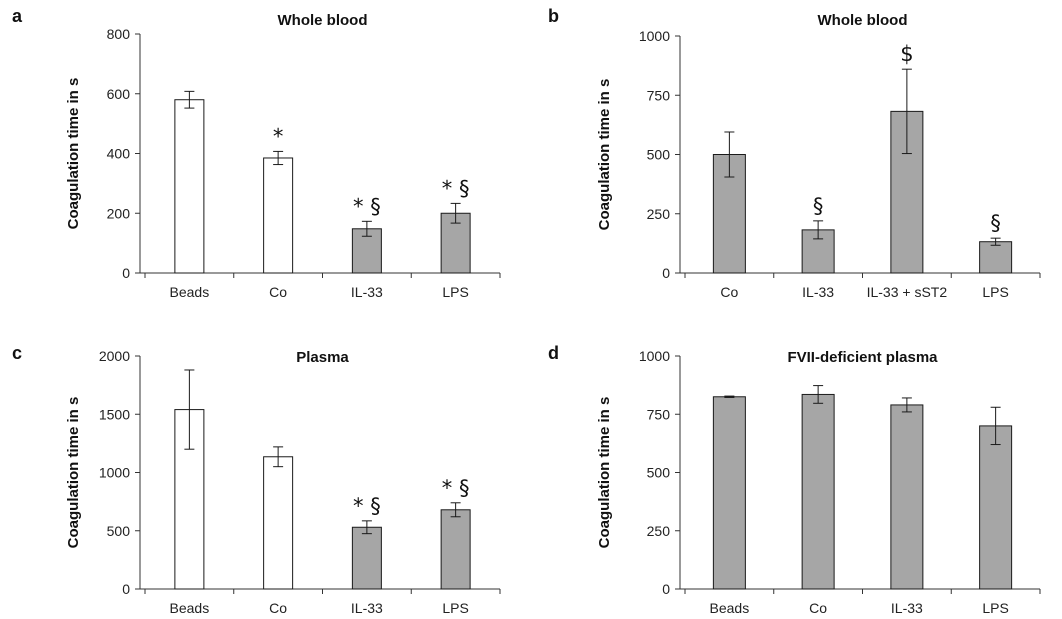 Image resolution: width=1062 pixels, height=619 pixels. Describe the element at coordinates (17, 353) in the screenshot. I see `panel-letter: c` at that location.